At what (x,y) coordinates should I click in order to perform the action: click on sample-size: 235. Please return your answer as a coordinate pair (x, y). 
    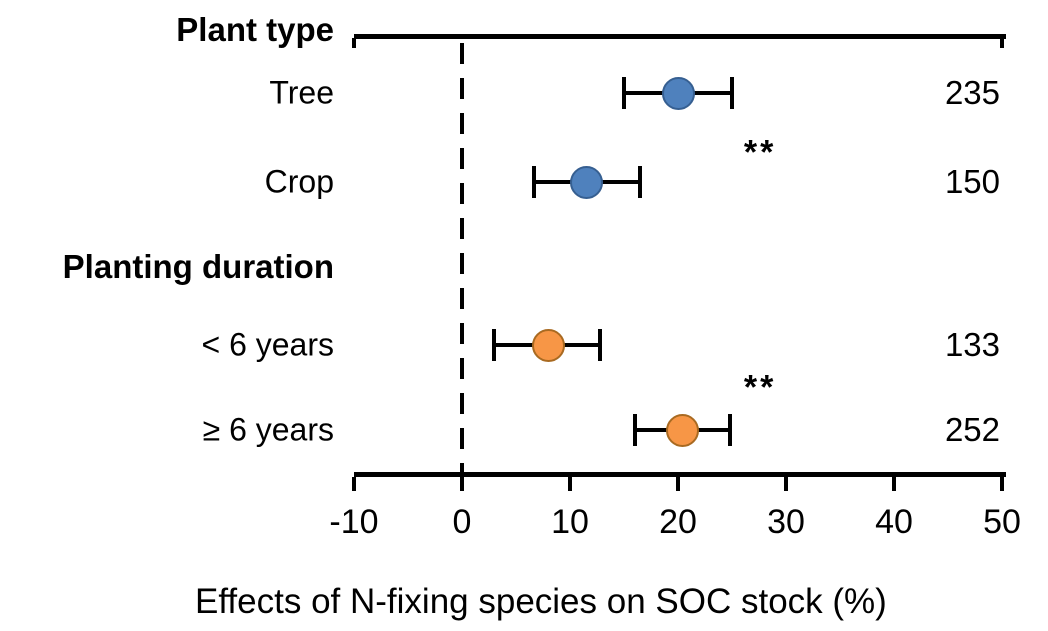
    Looking at the image, I should click on (972, 92).